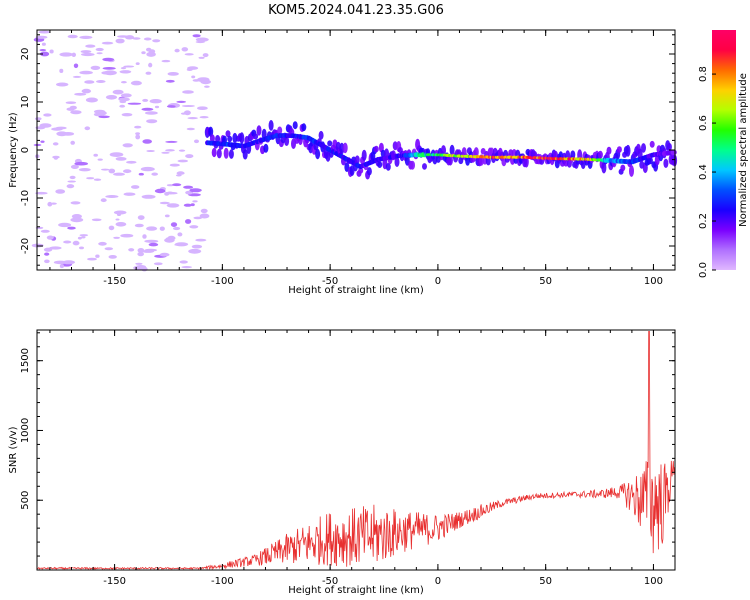 This screenshot has width=750, height=600. I want to click on colorbar-ticks: 0.0 0.2 0.4 0.6 0.8, so click(707, 172).